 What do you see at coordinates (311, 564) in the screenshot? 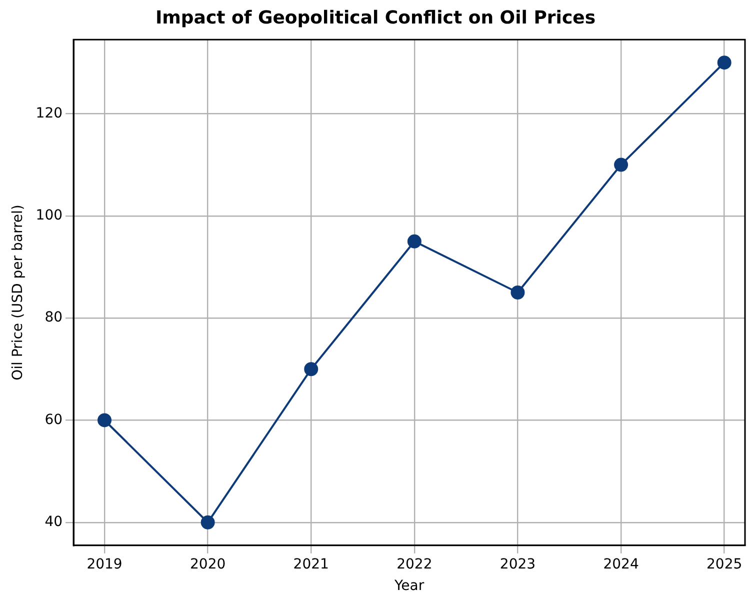
I see `x-tick-label: 2021` at bounding box center [311, 564].